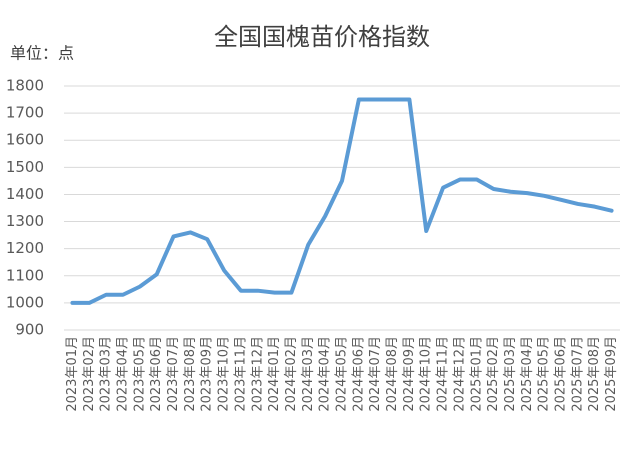 The image size is (641, 449). I want to click on y-tick-label: 1100, so click(25, 275).